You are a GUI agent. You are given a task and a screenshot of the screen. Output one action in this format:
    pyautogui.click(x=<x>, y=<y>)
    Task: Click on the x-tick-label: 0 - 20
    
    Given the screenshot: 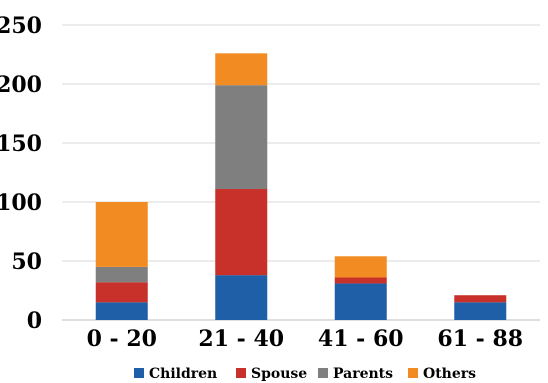 What is the action you would take?
    pyautogui.click(x=122, y=339)
    